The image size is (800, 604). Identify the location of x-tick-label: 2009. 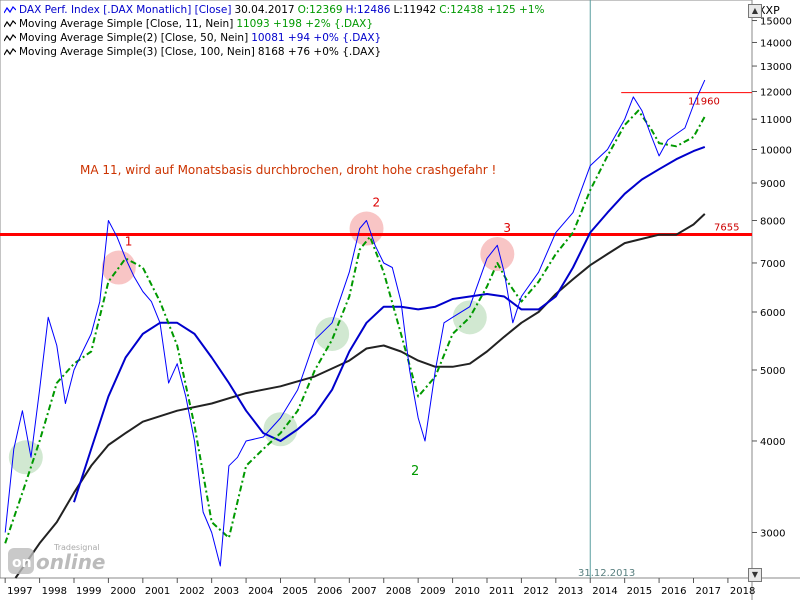
(432, 591).